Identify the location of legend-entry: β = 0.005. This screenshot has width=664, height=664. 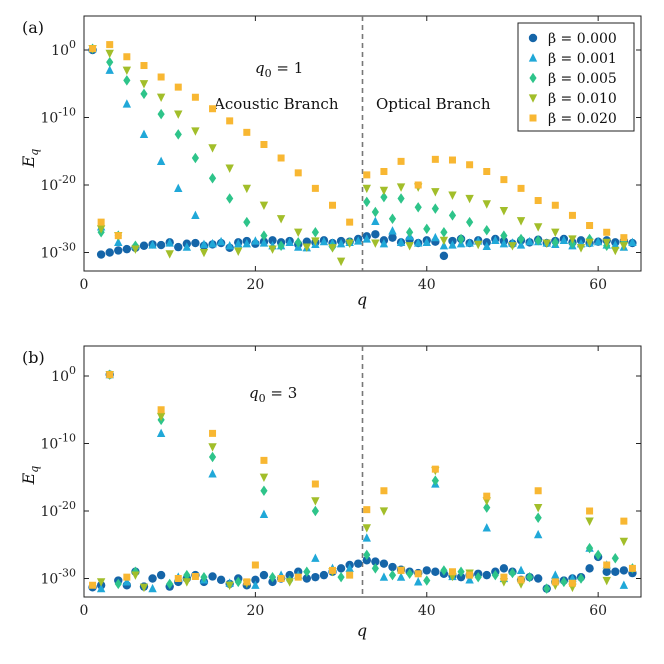
(582, 79).